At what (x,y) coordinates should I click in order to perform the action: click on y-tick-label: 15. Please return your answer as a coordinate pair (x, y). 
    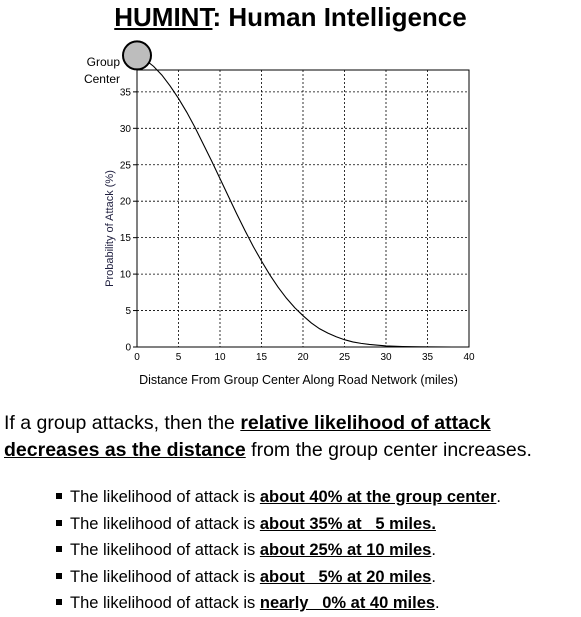
    Looking at the image, I should click on (126, 238).